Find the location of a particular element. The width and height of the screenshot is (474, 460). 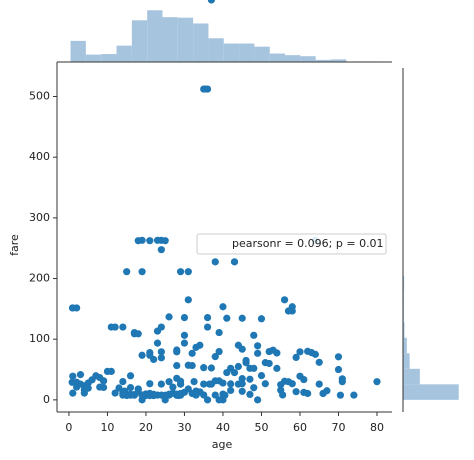

x-tick-label: 0 is located at coordinates (68, 427).